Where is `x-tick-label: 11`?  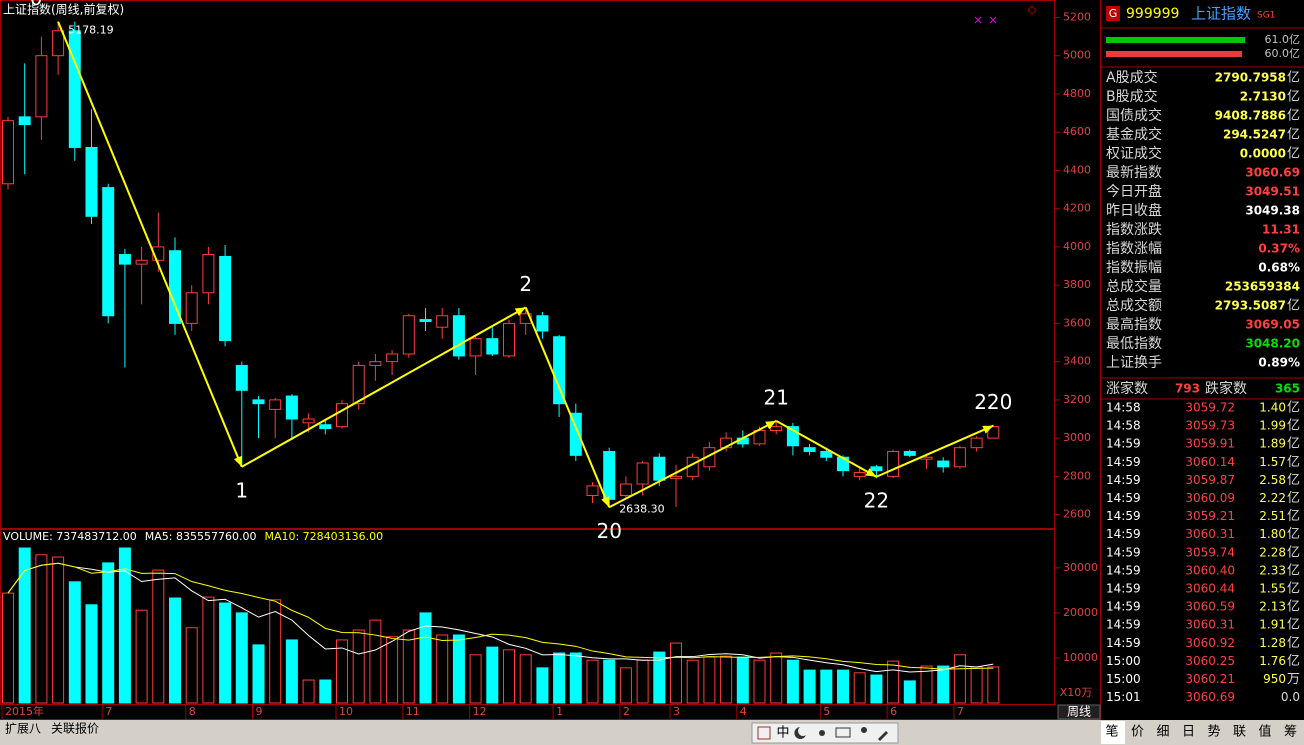 x-tick-label: 11 is located at coordinates (413, 711).